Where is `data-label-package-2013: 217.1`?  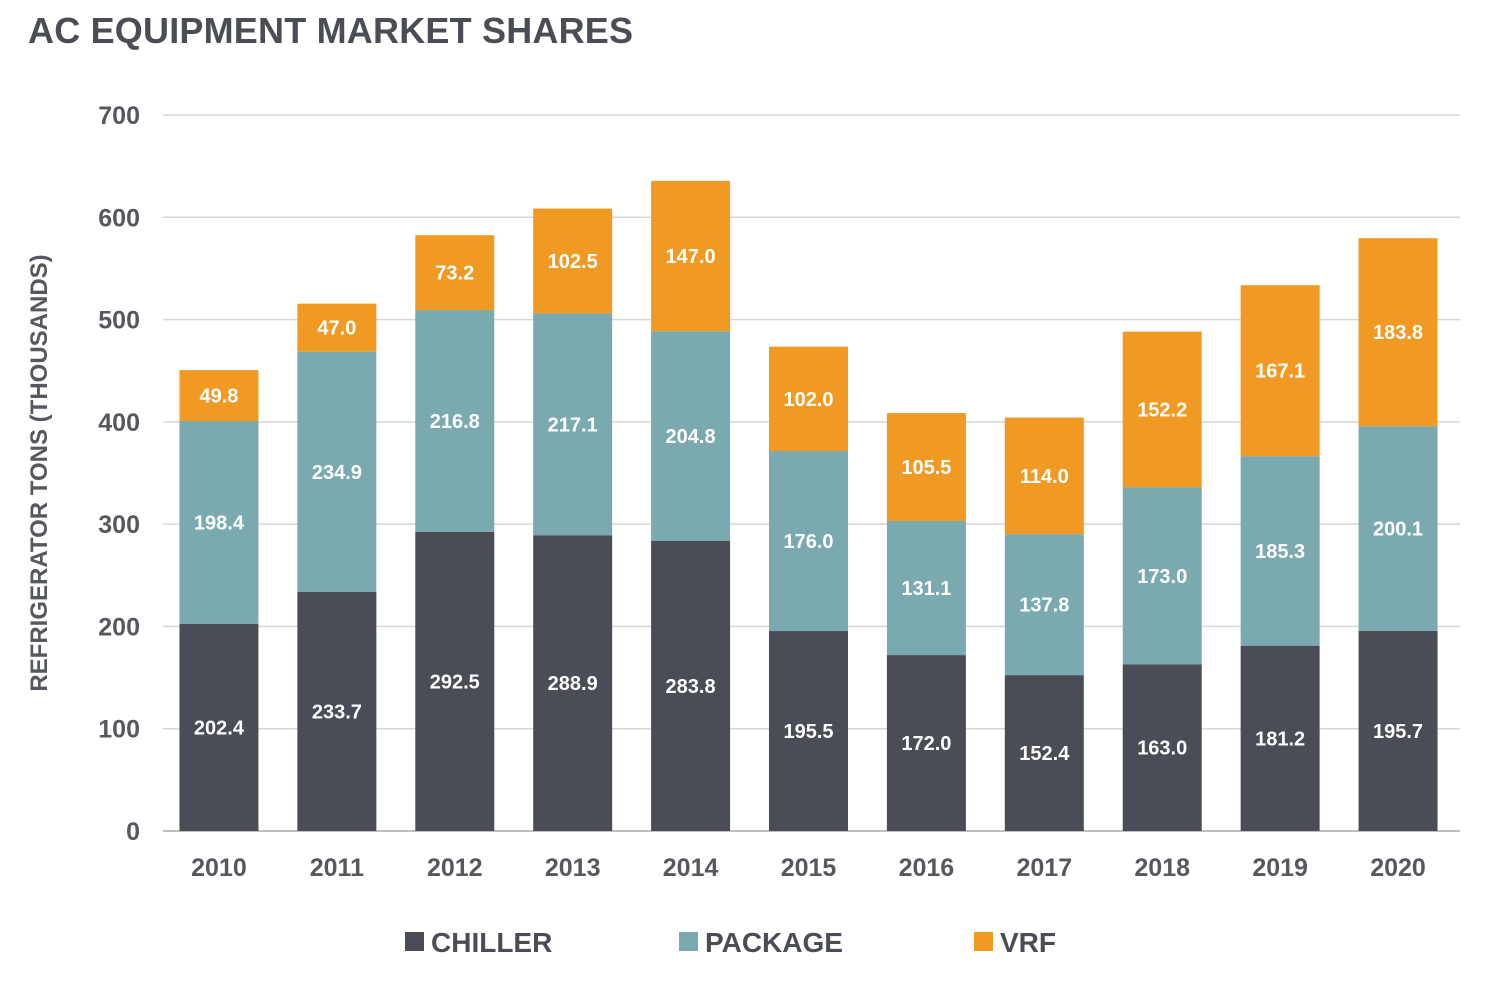 data-label-package-2013: 217.1 is located at coordinates (573, 425).